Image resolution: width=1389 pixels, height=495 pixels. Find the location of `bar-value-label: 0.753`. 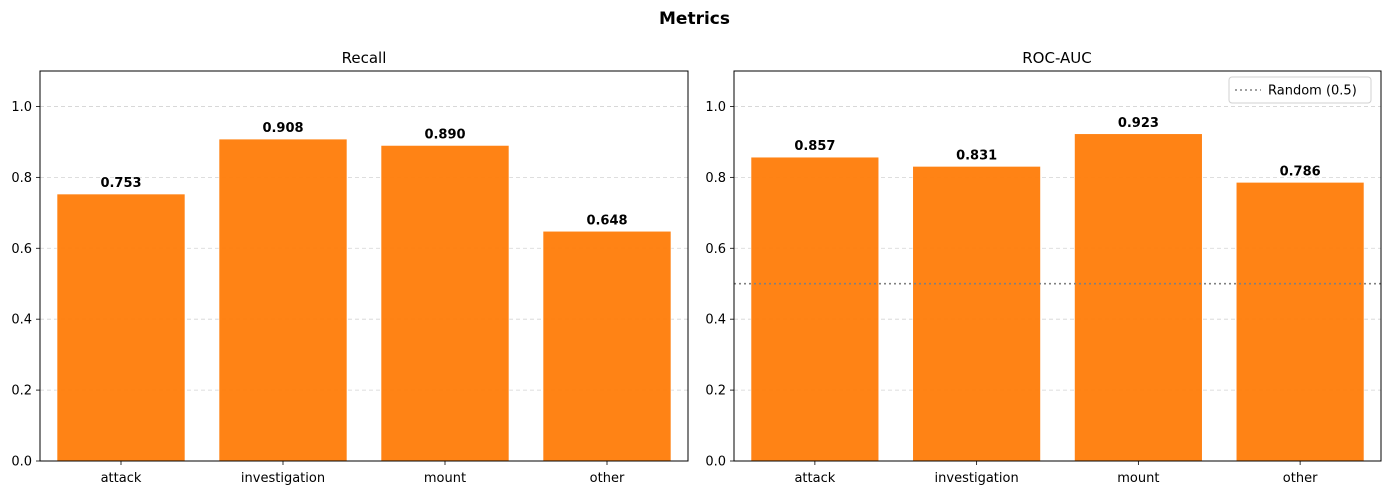

bar-value-label: 0.753 is located at coordinates (120, 183).